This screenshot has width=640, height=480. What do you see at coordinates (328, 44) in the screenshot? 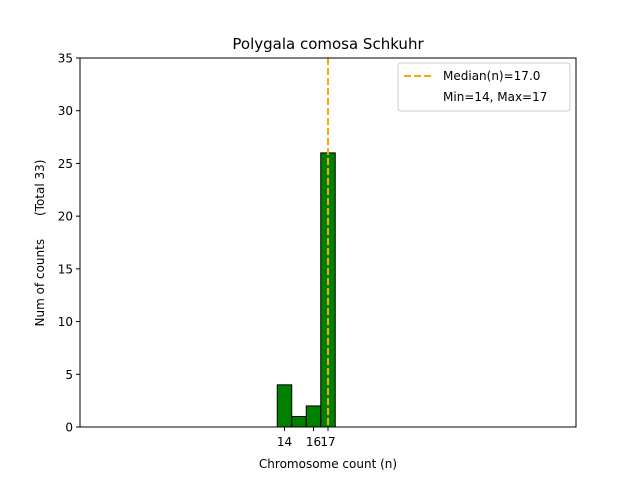
I see `chart-title: Polygala comosa Schkuhr` at bounding box center [328, 44].